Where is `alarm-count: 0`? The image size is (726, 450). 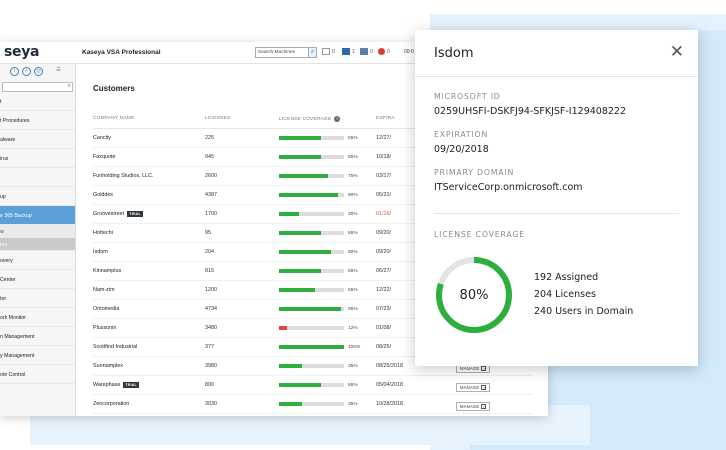 alarm-count: 0 is located at coordinates (388, 51).